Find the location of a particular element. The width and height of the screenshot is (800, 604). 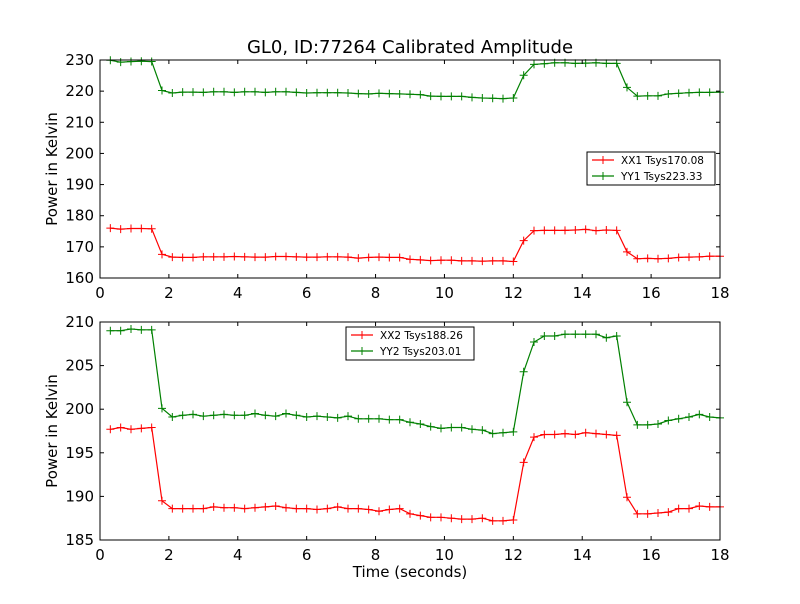

x-tick-label: 8 is located at coordinates (376, 293).